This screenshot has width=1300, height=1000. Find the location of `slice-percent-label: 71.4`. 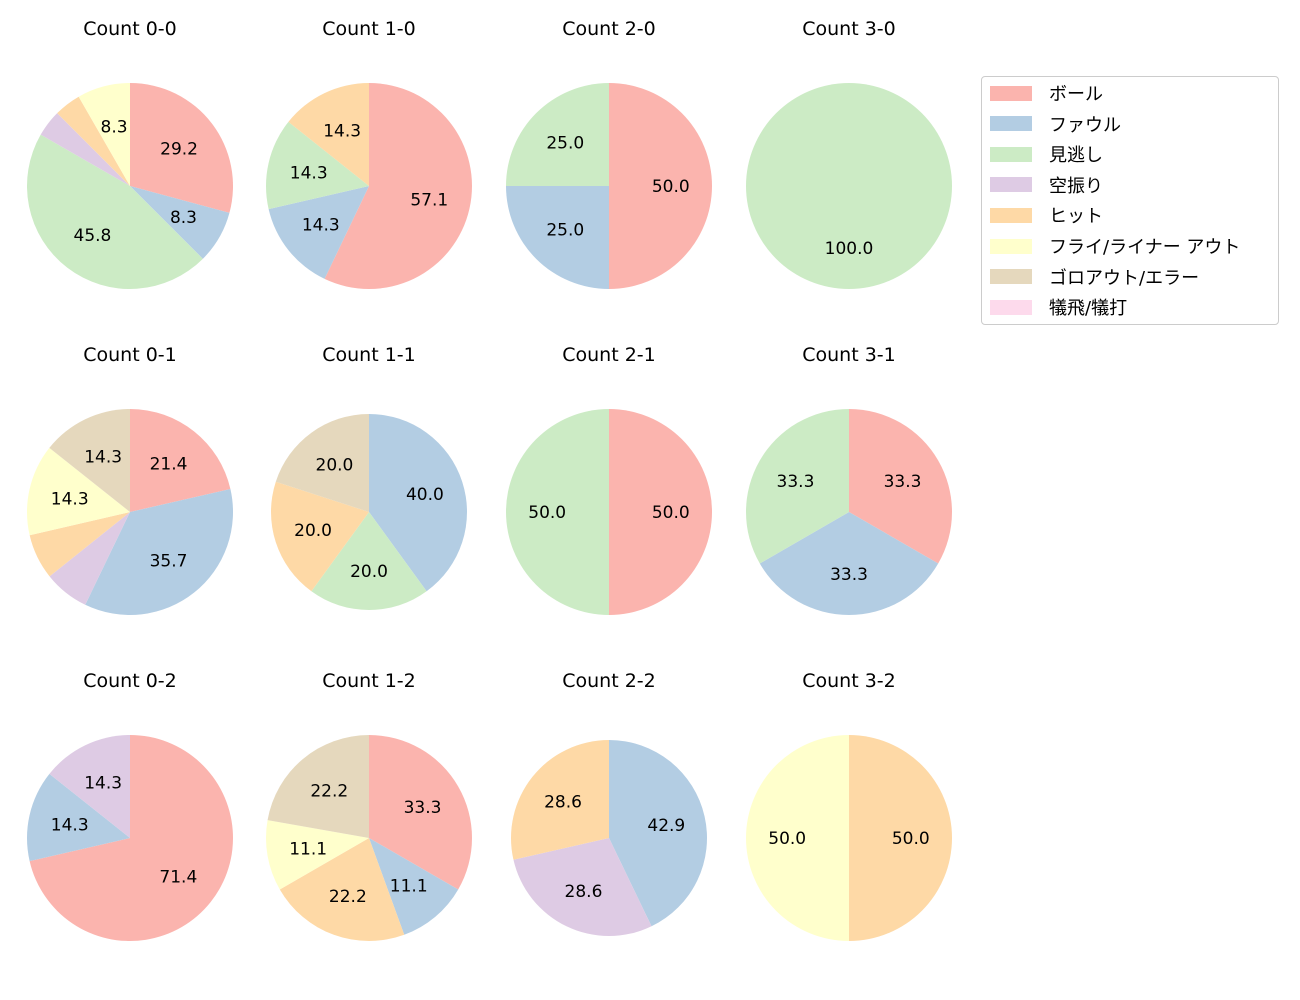

slice-percent-label: 71.4 is located at coordinates (178, 877).